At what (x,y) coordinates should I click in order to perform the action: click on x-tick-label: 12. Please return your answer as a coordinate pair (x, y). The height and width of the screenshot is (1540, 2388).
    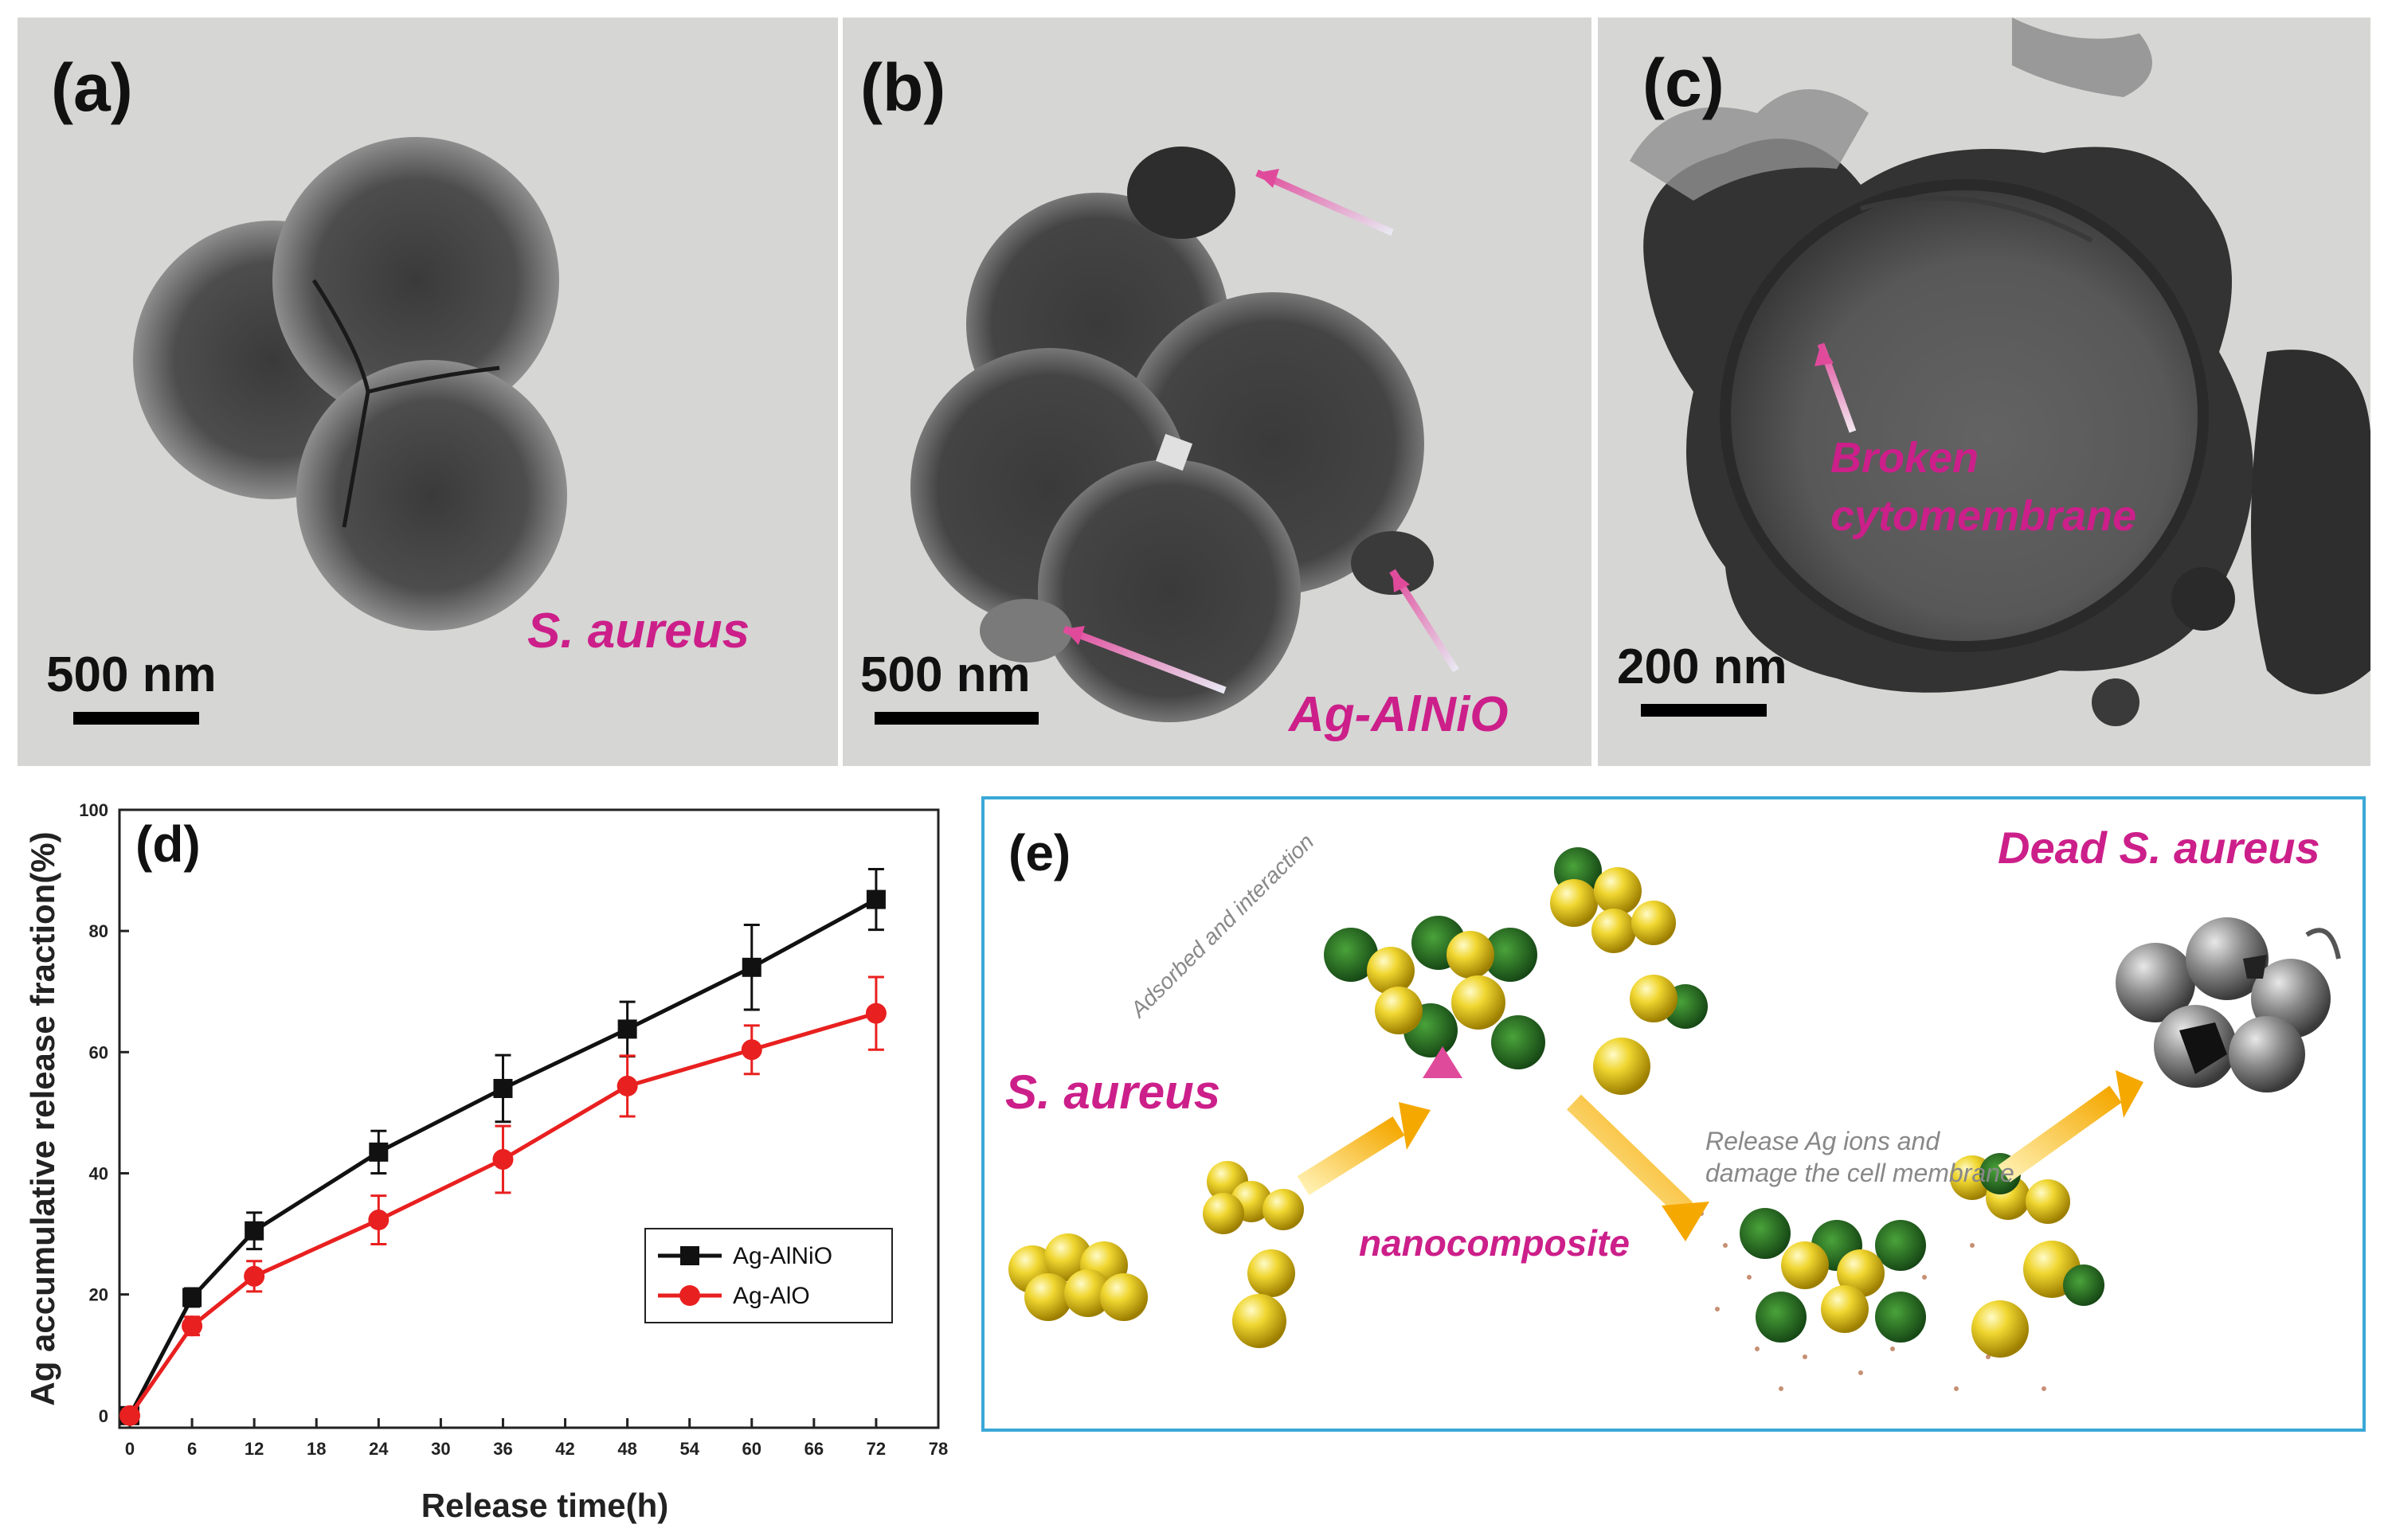
    Looking at the image, I should click on (254, 1449).